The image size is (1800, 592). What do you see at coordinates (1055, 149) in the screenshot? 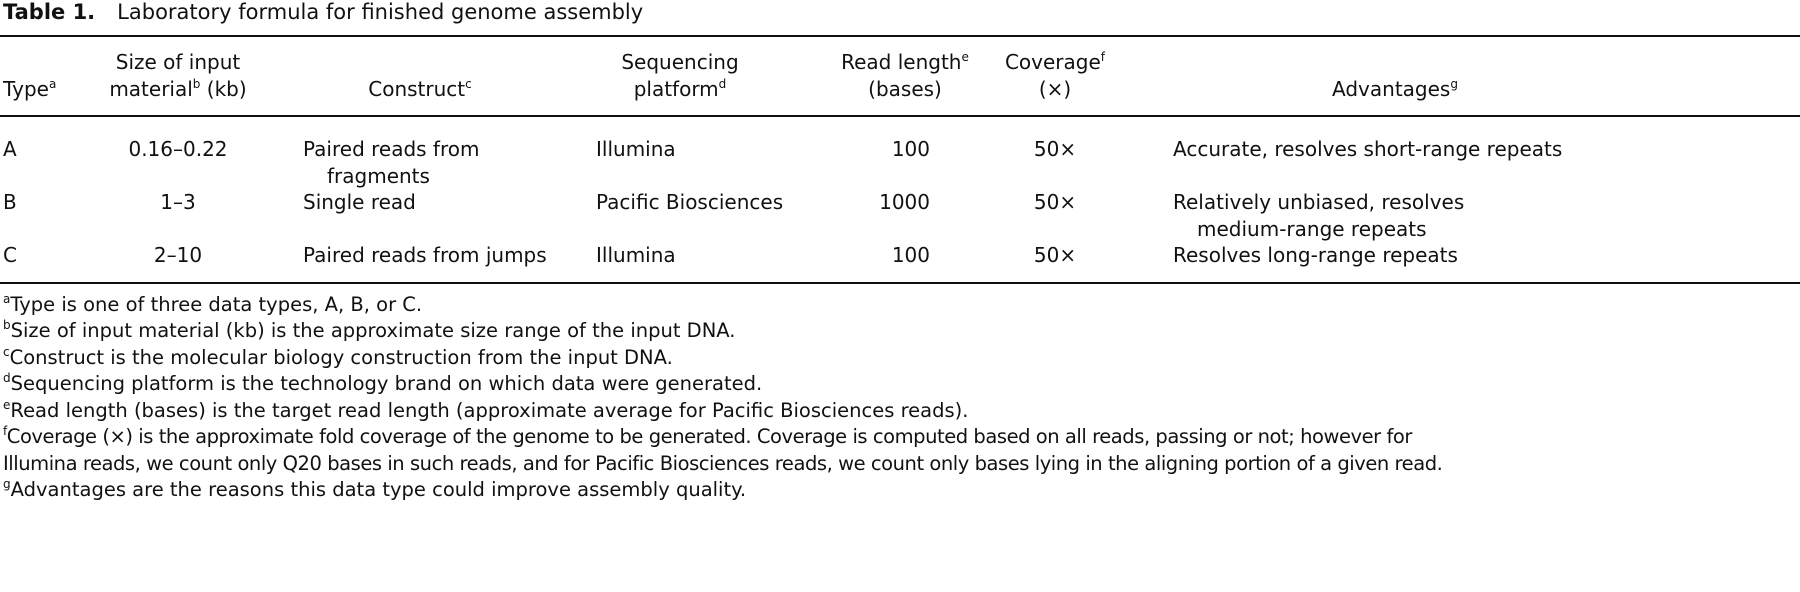
I see `row-a-coverage: 50×` at bounding box center [1055, 149].